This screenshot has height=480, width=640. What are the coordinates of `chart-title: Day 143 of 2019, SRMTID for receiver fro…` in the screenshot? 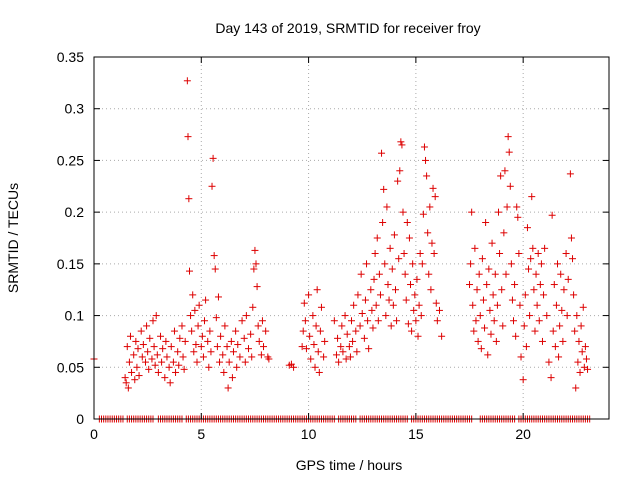 It's located at (347, 28).